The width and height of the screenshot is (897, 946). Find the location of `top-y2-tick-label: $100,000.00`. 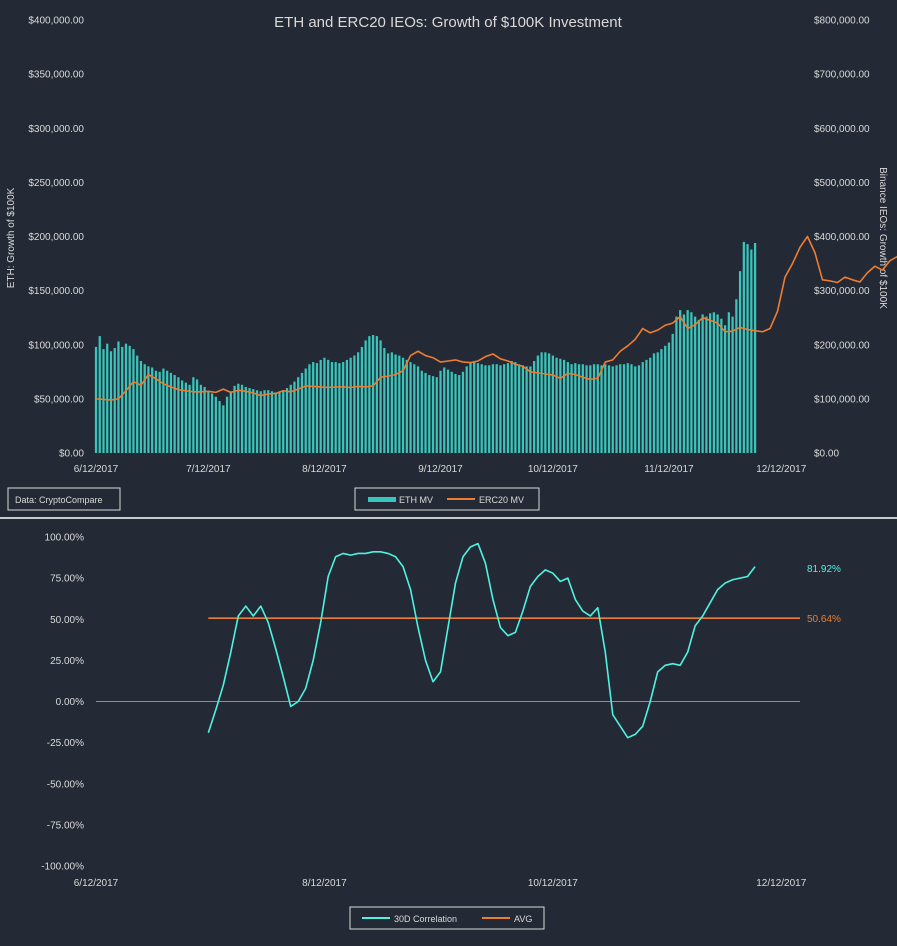

top-y2-tick-label: $100,000.00 is located at coordinates (842, 399).